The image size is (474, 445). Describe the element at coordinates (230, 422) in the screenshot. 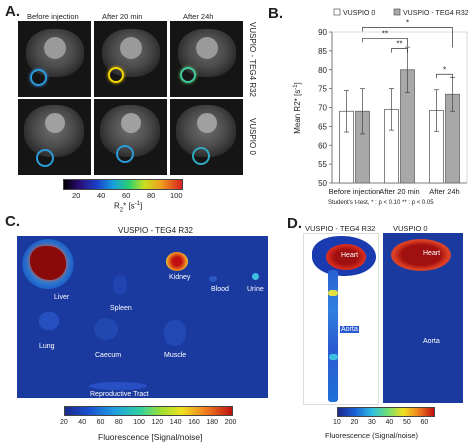

I see `colorbar-c-tick: 200` at that location.